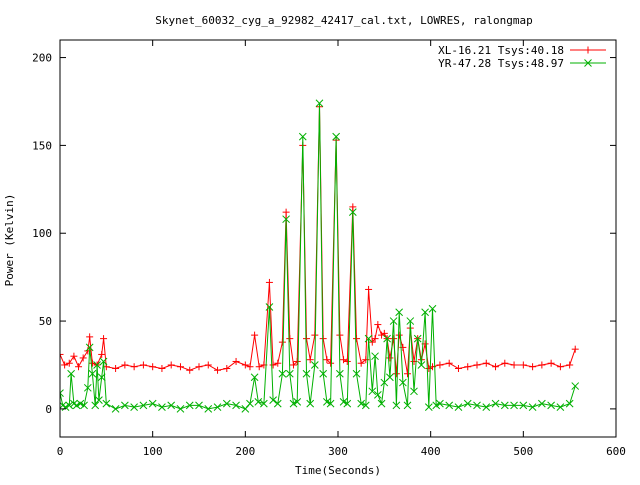 The image size is (640, 485). I want to click on y-tick-label: 200, so click(42, 58).